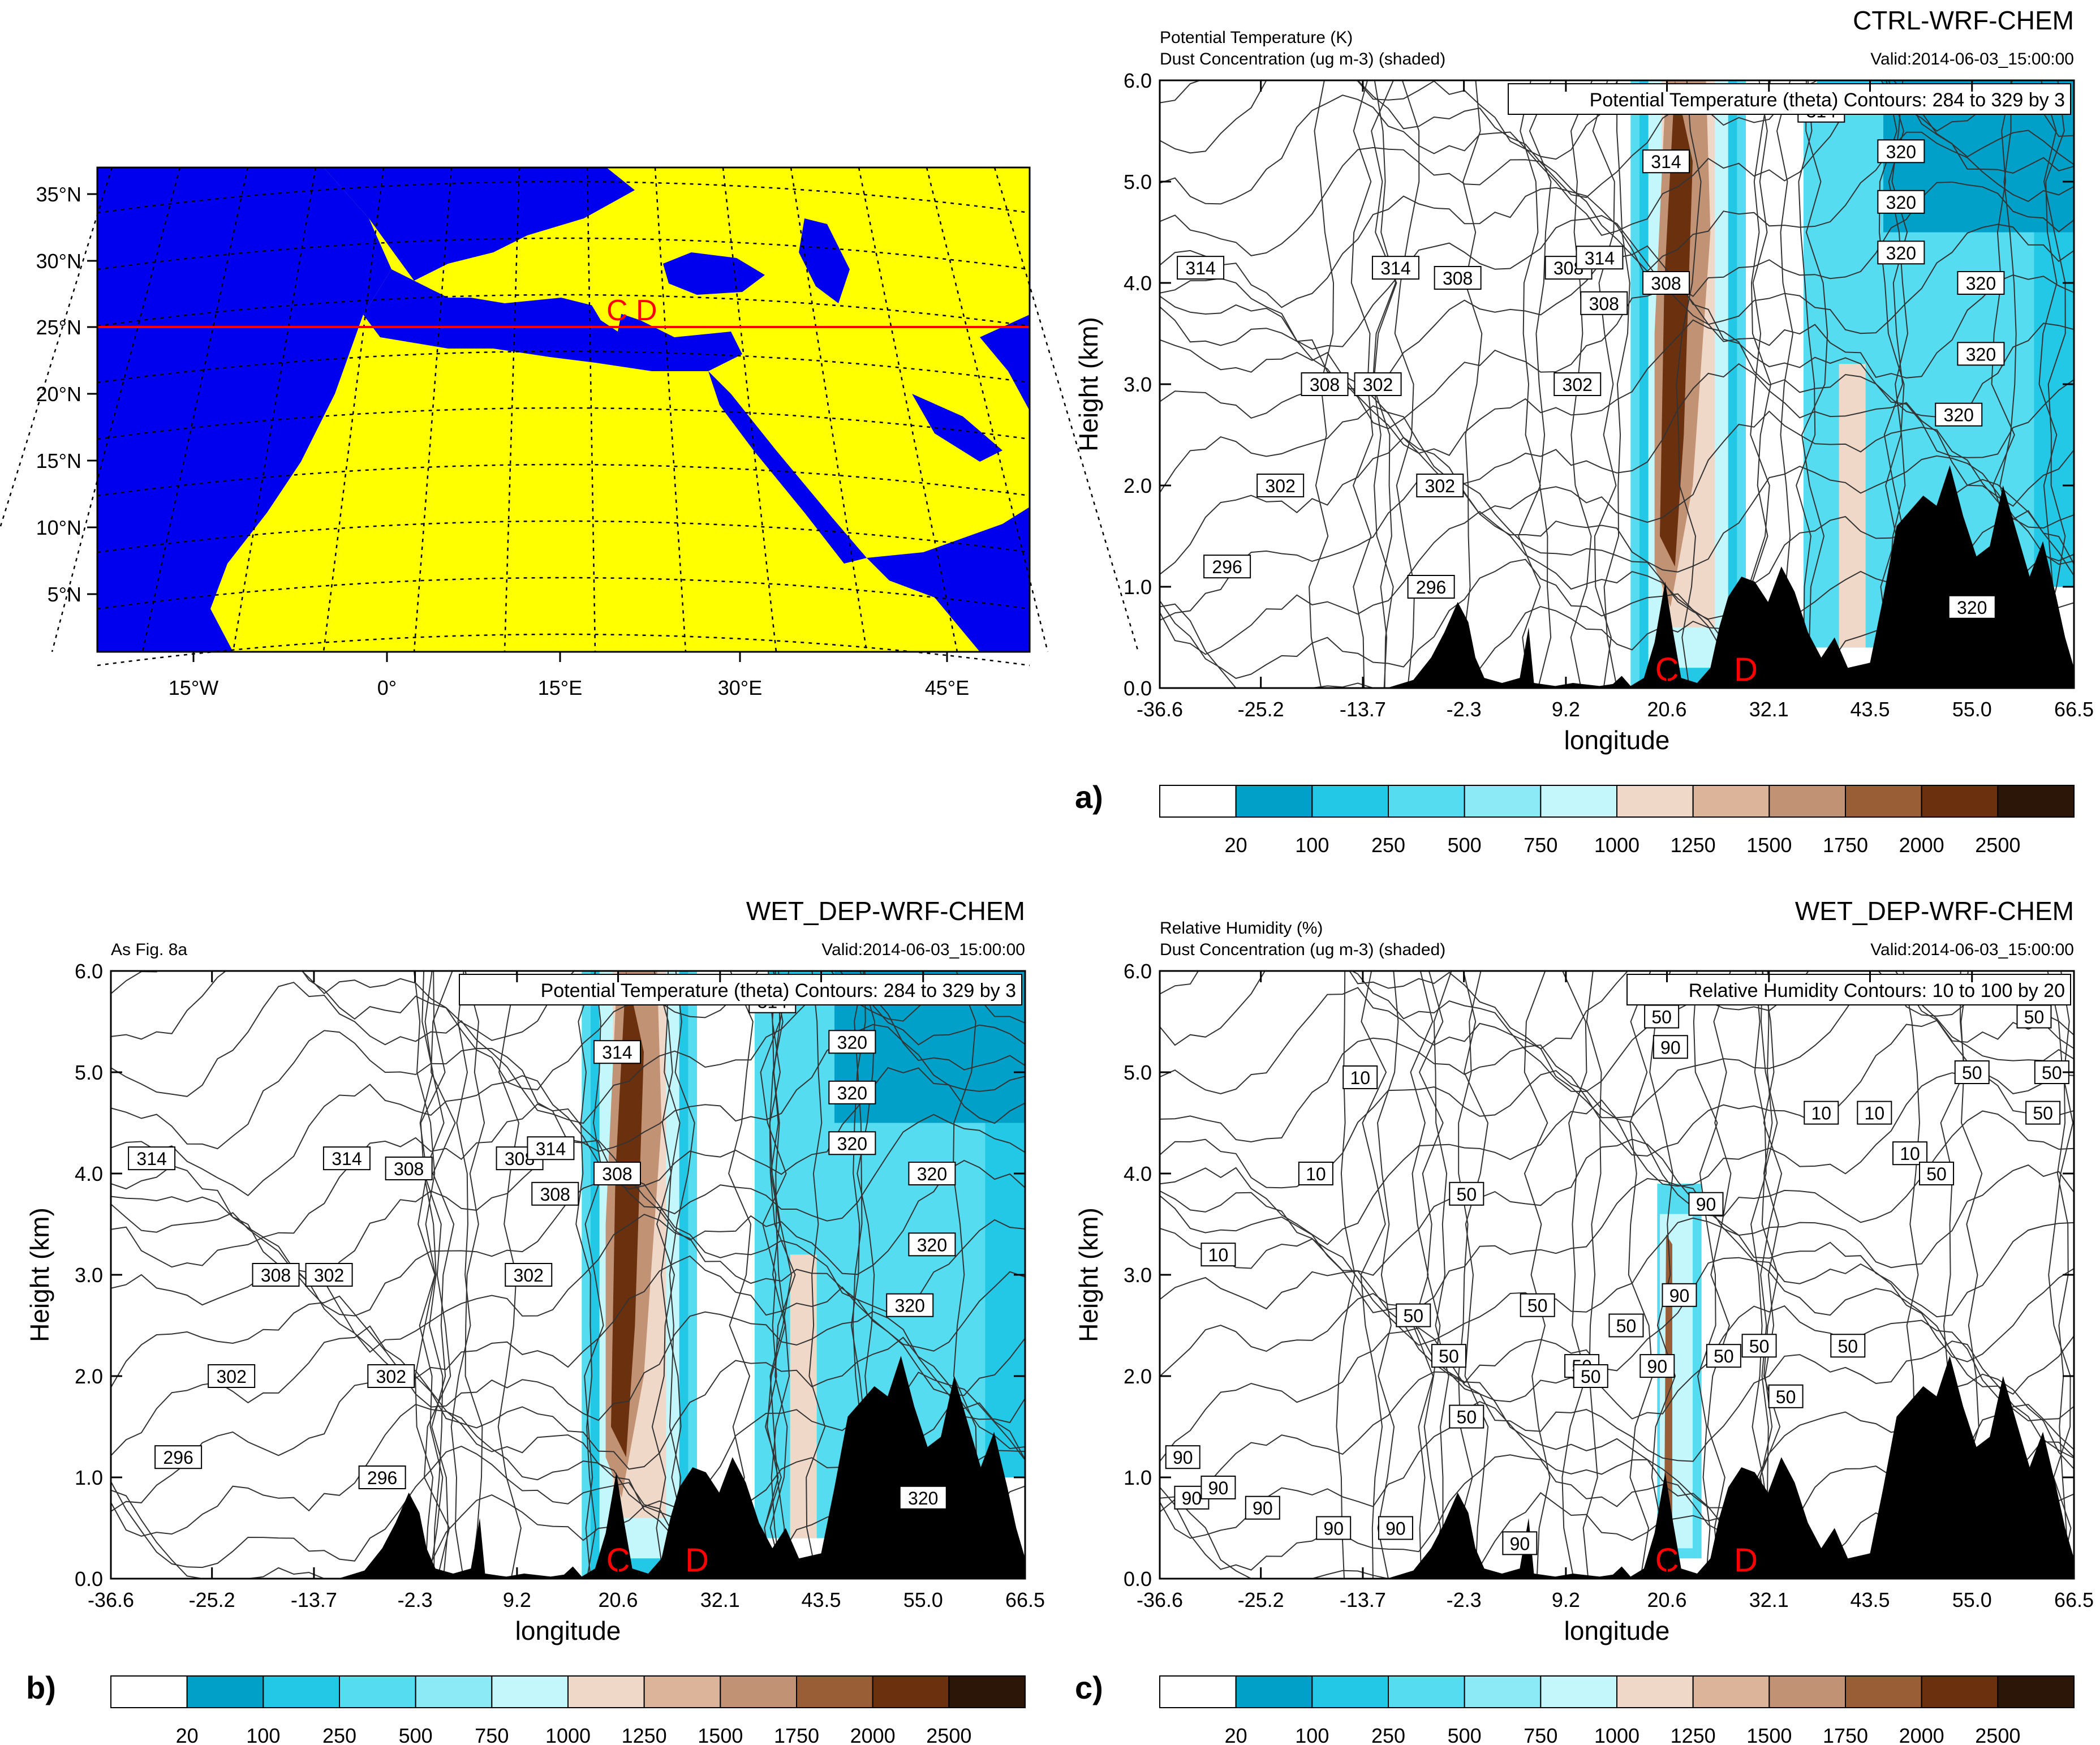  Describe the element at coordinates (873, 1734) in the screenshot. I see `colorbar-label: 2000` at that location.